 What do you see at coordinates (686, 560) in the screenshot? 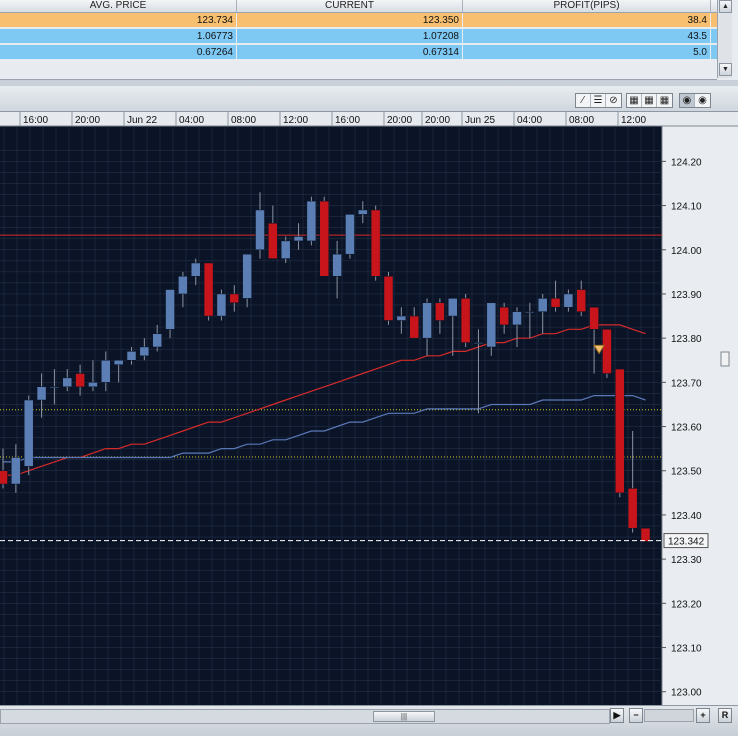
I see `price-label: 123.30` at bounding box center [686, 560].